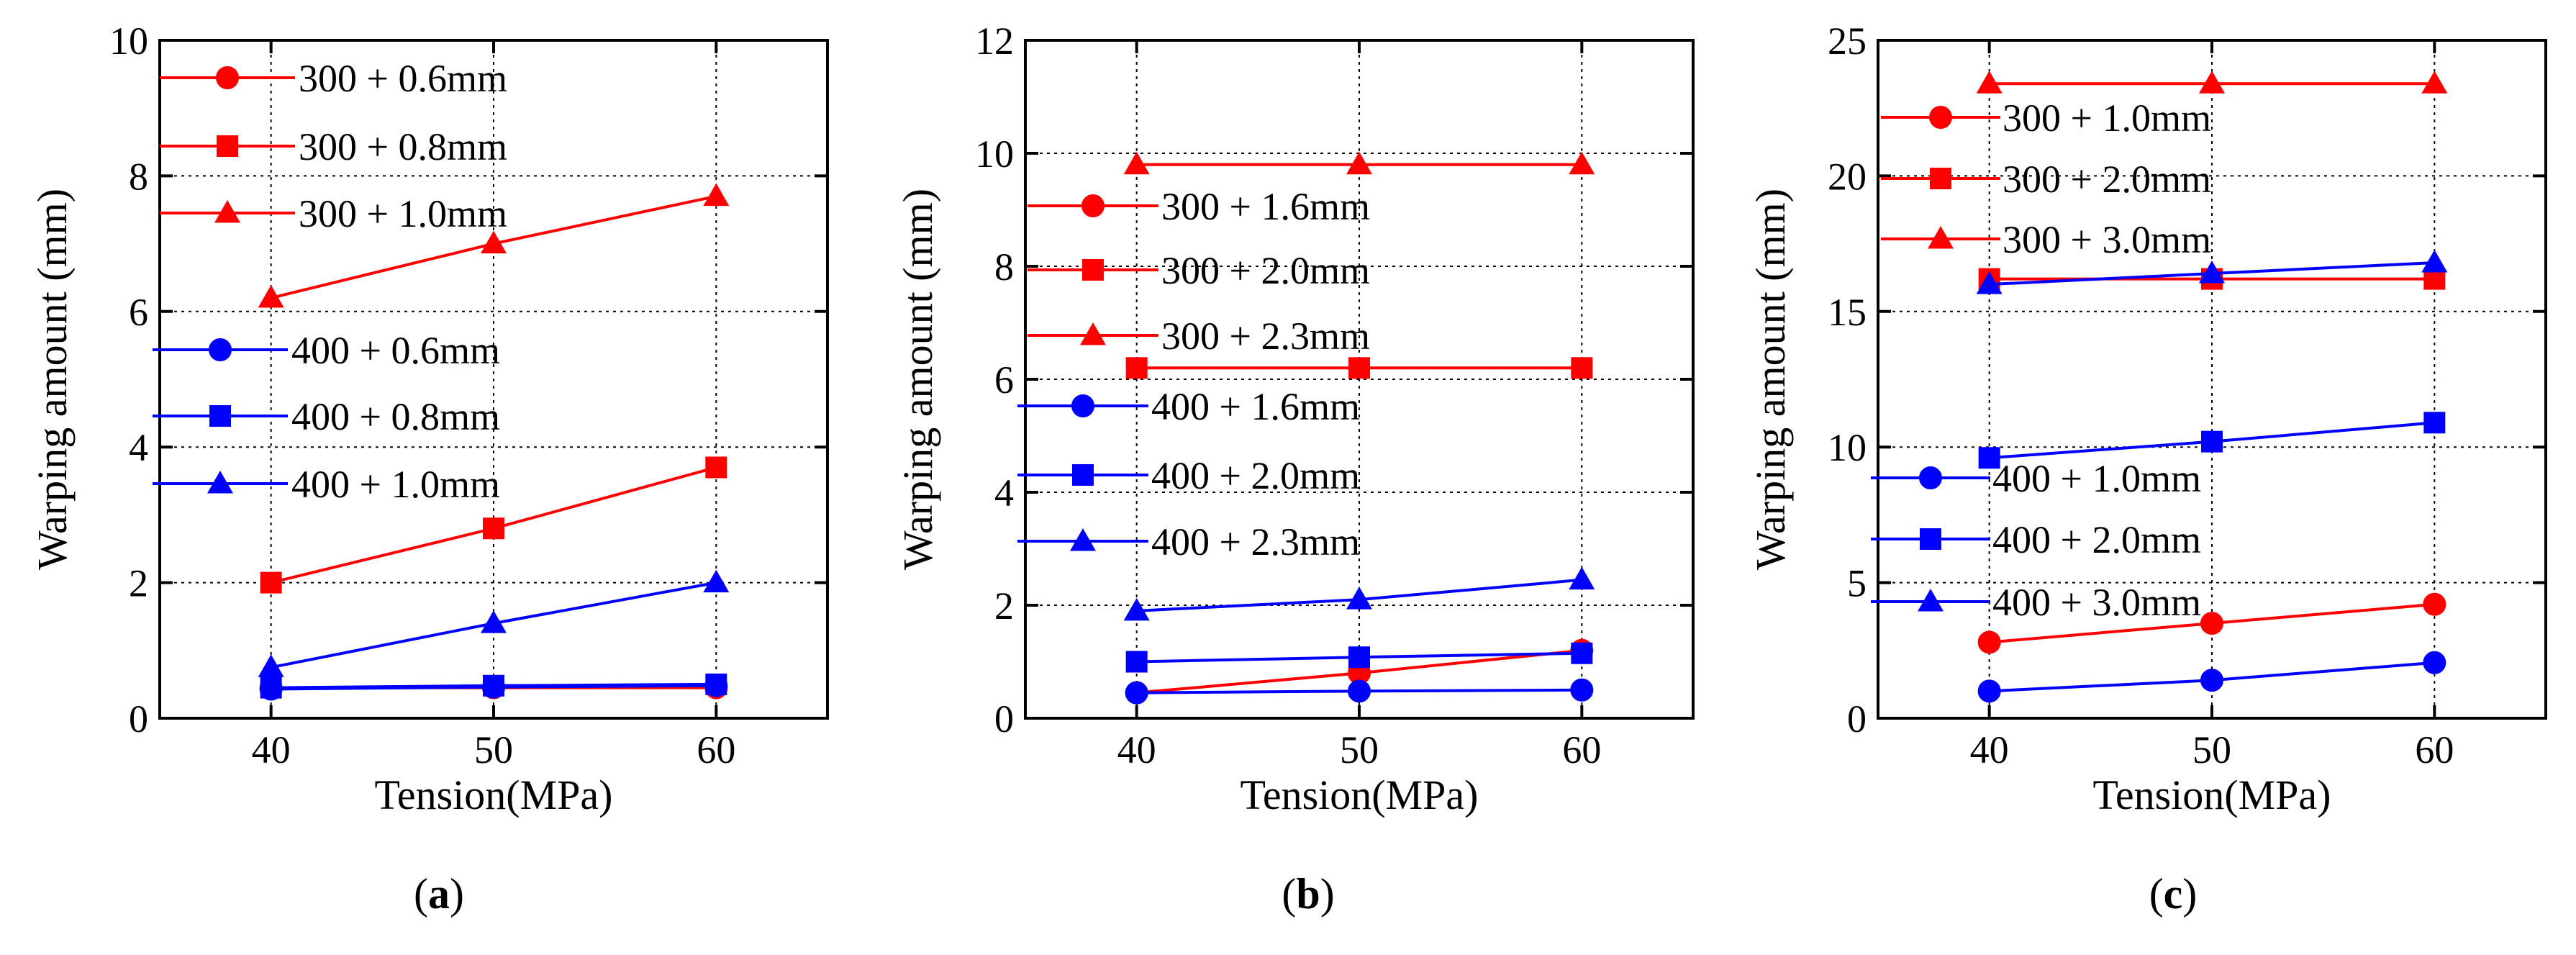 This screenshot has width=2576, height=955. What do you see at coordinates (1004, 606) in the screenshot?
I see `y-tick-label: 2` at bounding box center [1004, 606].